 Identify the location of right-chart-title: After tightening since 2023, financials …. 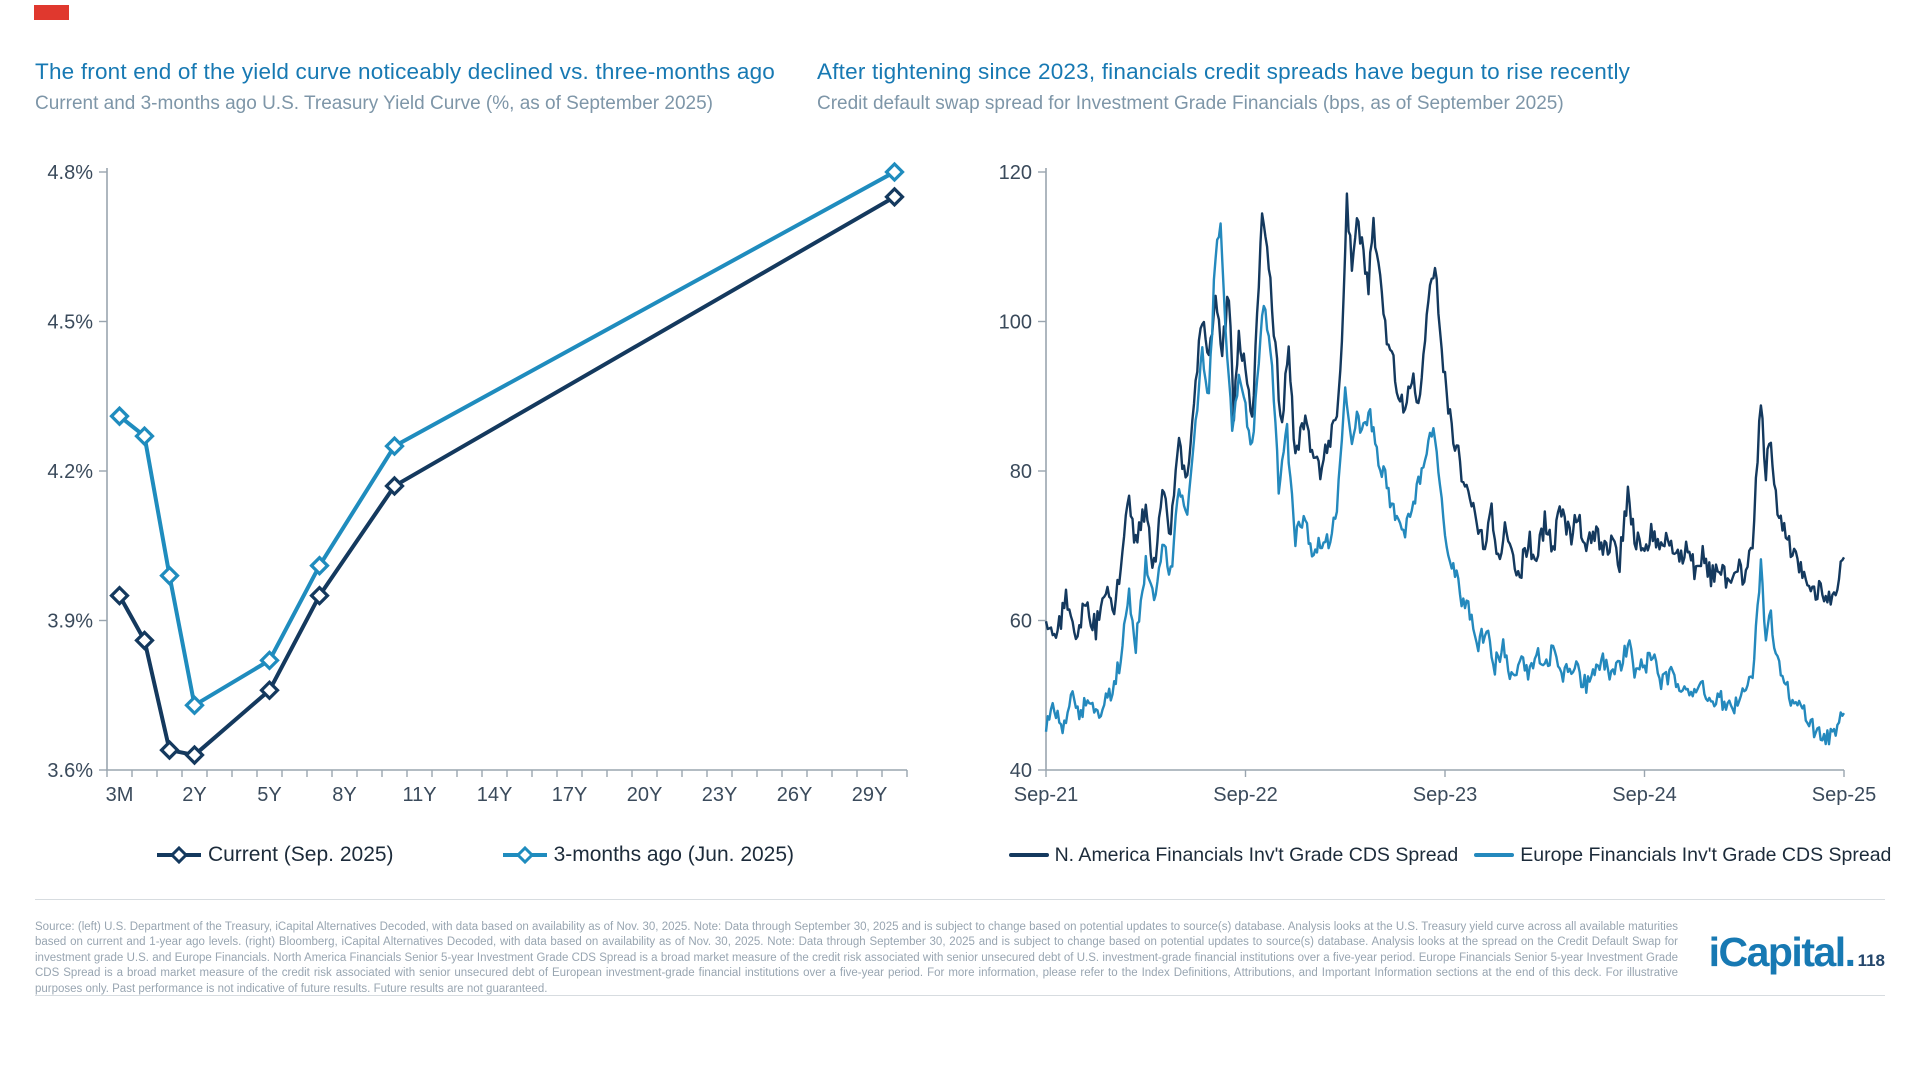
(1224, 71).